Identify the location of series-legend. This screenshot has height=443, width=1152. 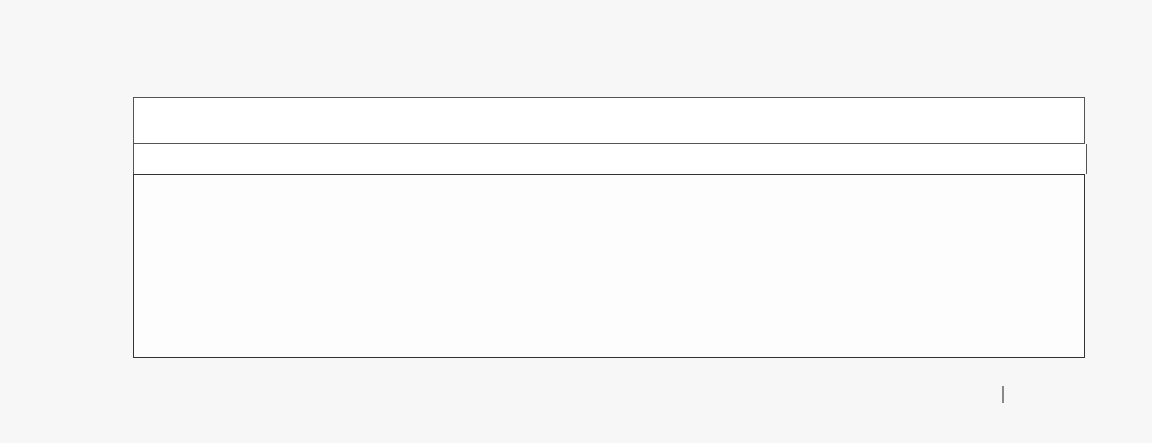
(408, 399).